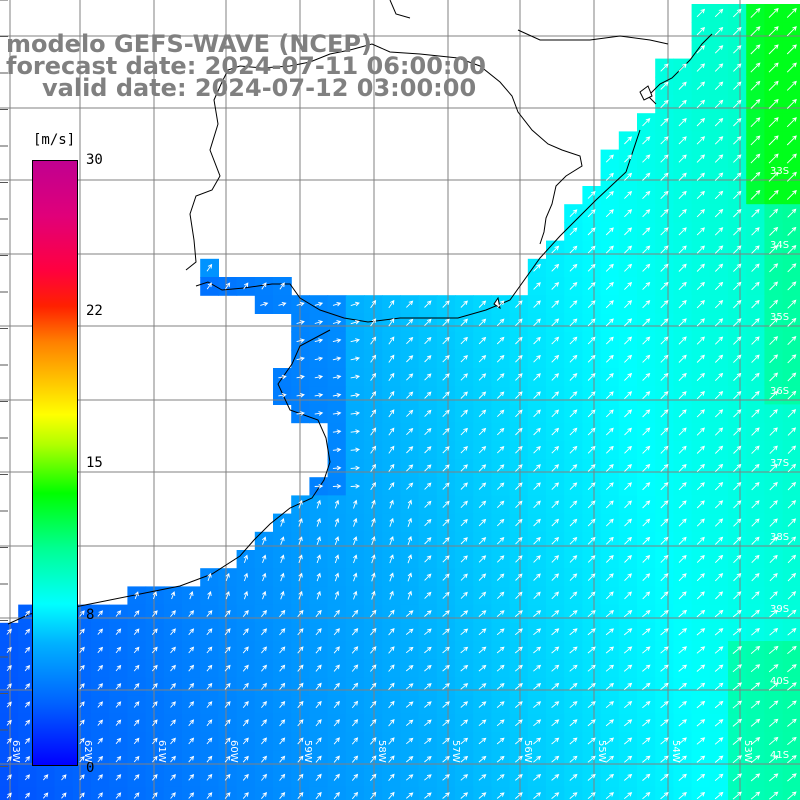 This screenshot has width=800, height=800. I want to click on wind-cell, so click(9, 793).